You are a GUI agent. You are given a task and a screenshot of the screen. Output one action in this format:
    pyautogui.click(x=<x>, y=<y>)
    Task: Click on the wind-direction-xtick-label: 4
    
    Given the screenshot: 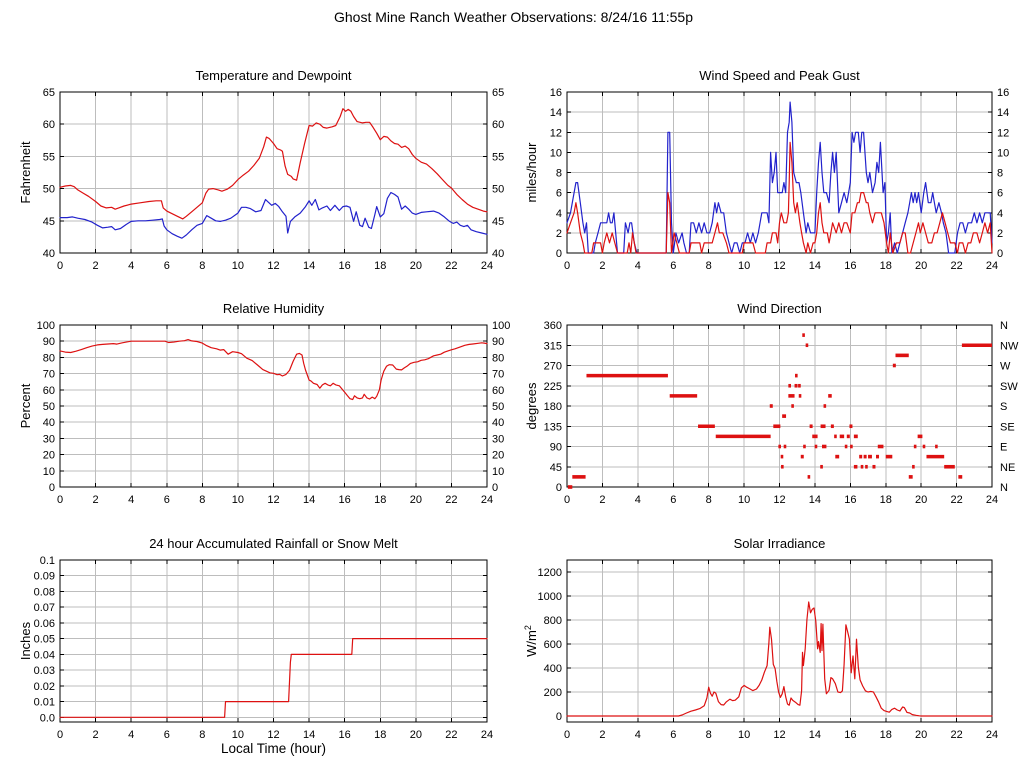 What is the action you would take?
    pyautogui.click(x=638, y=500)
    